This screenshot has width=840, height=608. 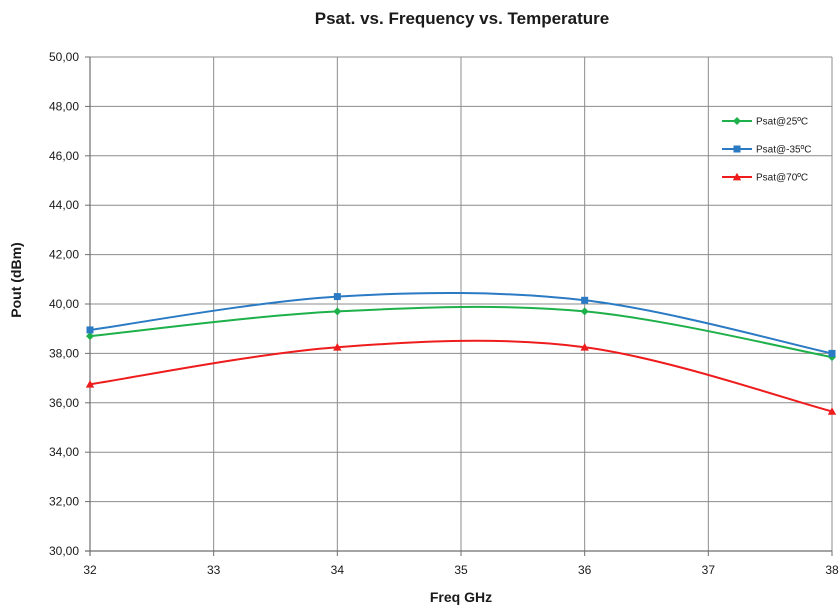 I want to click on x-tick-label: 36, so click(x=585, y=570).